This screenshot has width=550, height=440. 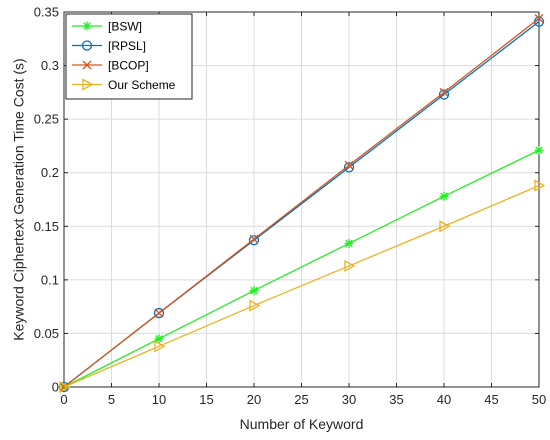 What do you see at coordinates (55, 387) in the screenshot?
I see `y-tick-label: 0` at bounding box center [55, 387].